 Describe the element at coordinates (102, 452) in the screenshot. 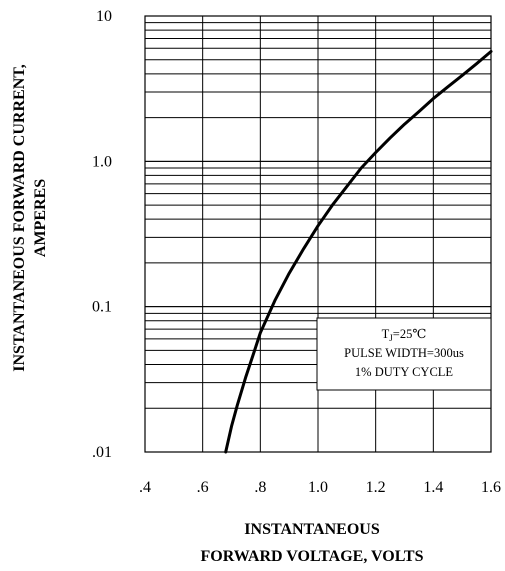

I see `y-tick-label: .01` at that location.